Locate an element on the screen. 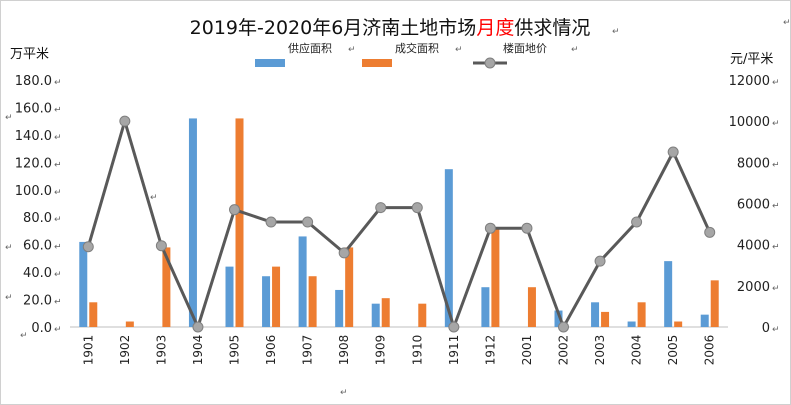 Image resolution: width=791 pixels, height=405 pixels. legend-marker is located at coordinates (490, 63).